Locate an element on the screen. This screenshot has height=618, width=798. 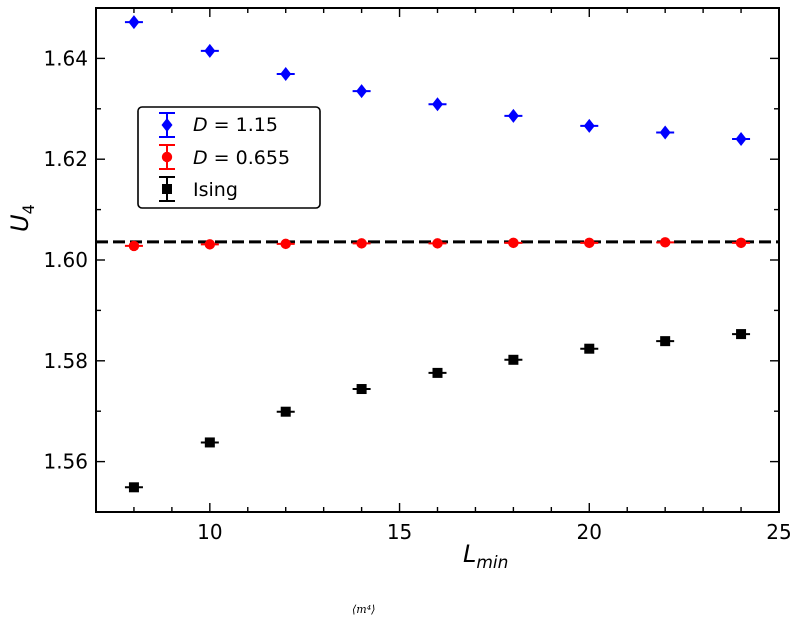
y-tick-label-1.60: 1.60 is located at coordinates (65, 260).